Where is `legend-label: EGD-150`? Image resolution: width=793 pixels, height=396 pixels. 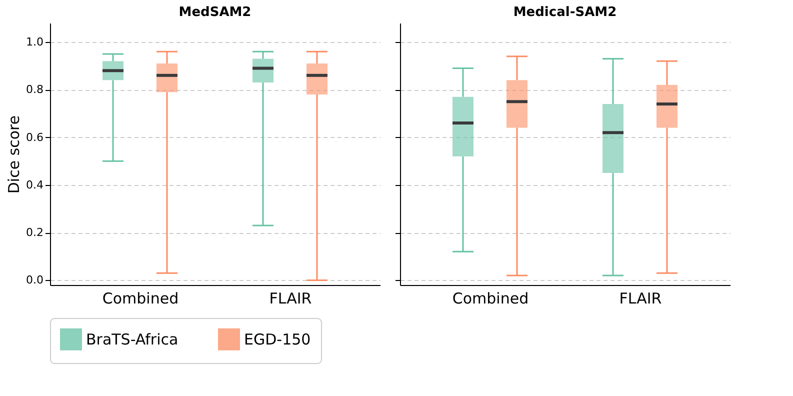 legend-label: EGD-150 is located at coordinates (277, 339).